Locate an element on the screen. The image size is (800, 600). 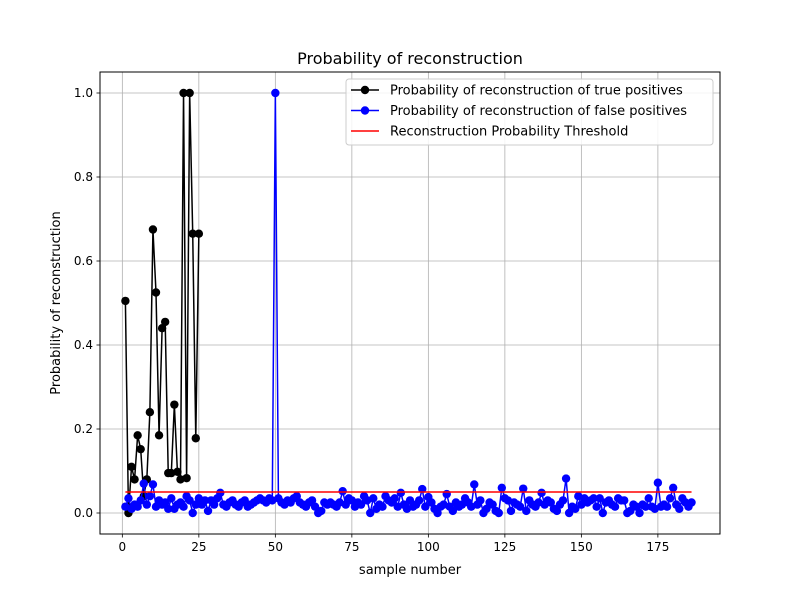
chart-title: Probability of reconstruction is located at coordinates (410, 58).